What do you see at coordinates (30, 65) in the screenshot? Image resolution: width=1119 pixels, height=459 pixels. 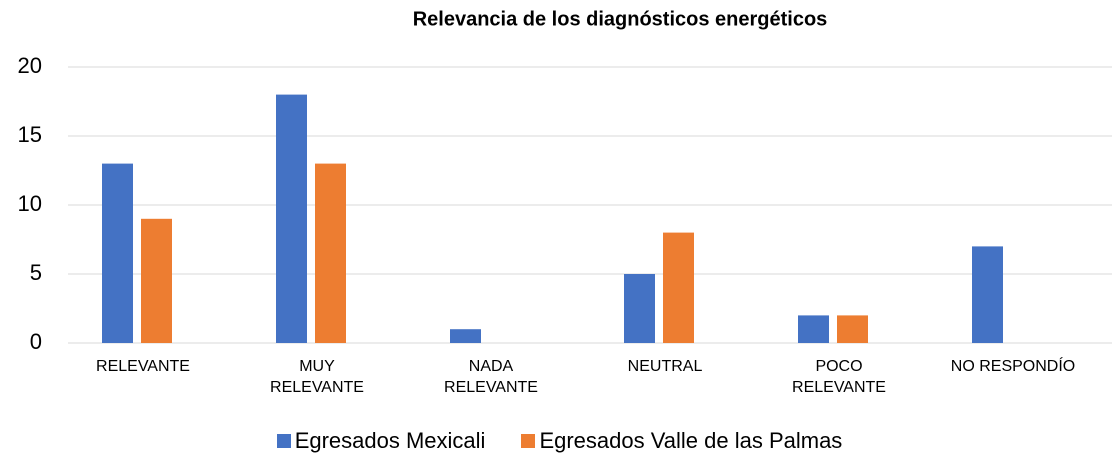 I see `y-tick-label: 20` at bounding box center [30, 65].